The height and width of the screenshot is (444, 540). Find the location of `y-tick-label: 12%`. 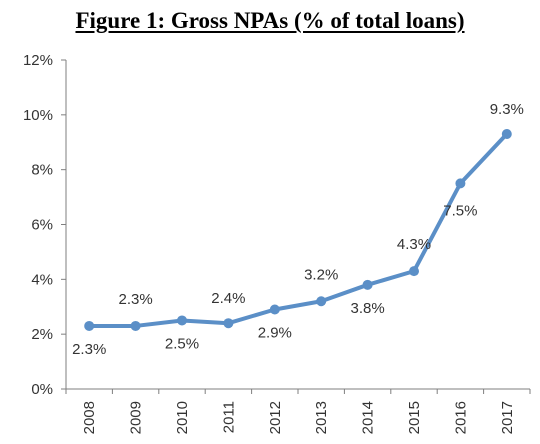

y-tick-label: 12% is located at coordinates (38, 60).